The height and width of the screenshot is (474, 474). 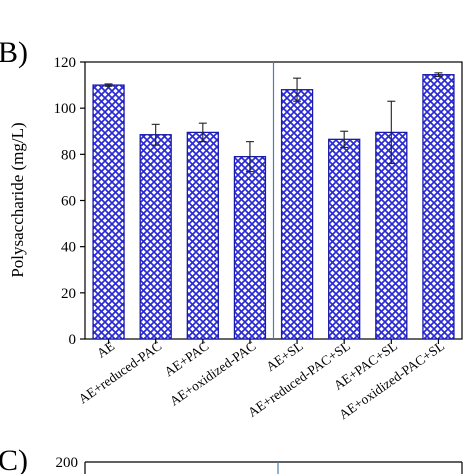 I want to click on y-tick-label: 60, so click(x=68, y=202).